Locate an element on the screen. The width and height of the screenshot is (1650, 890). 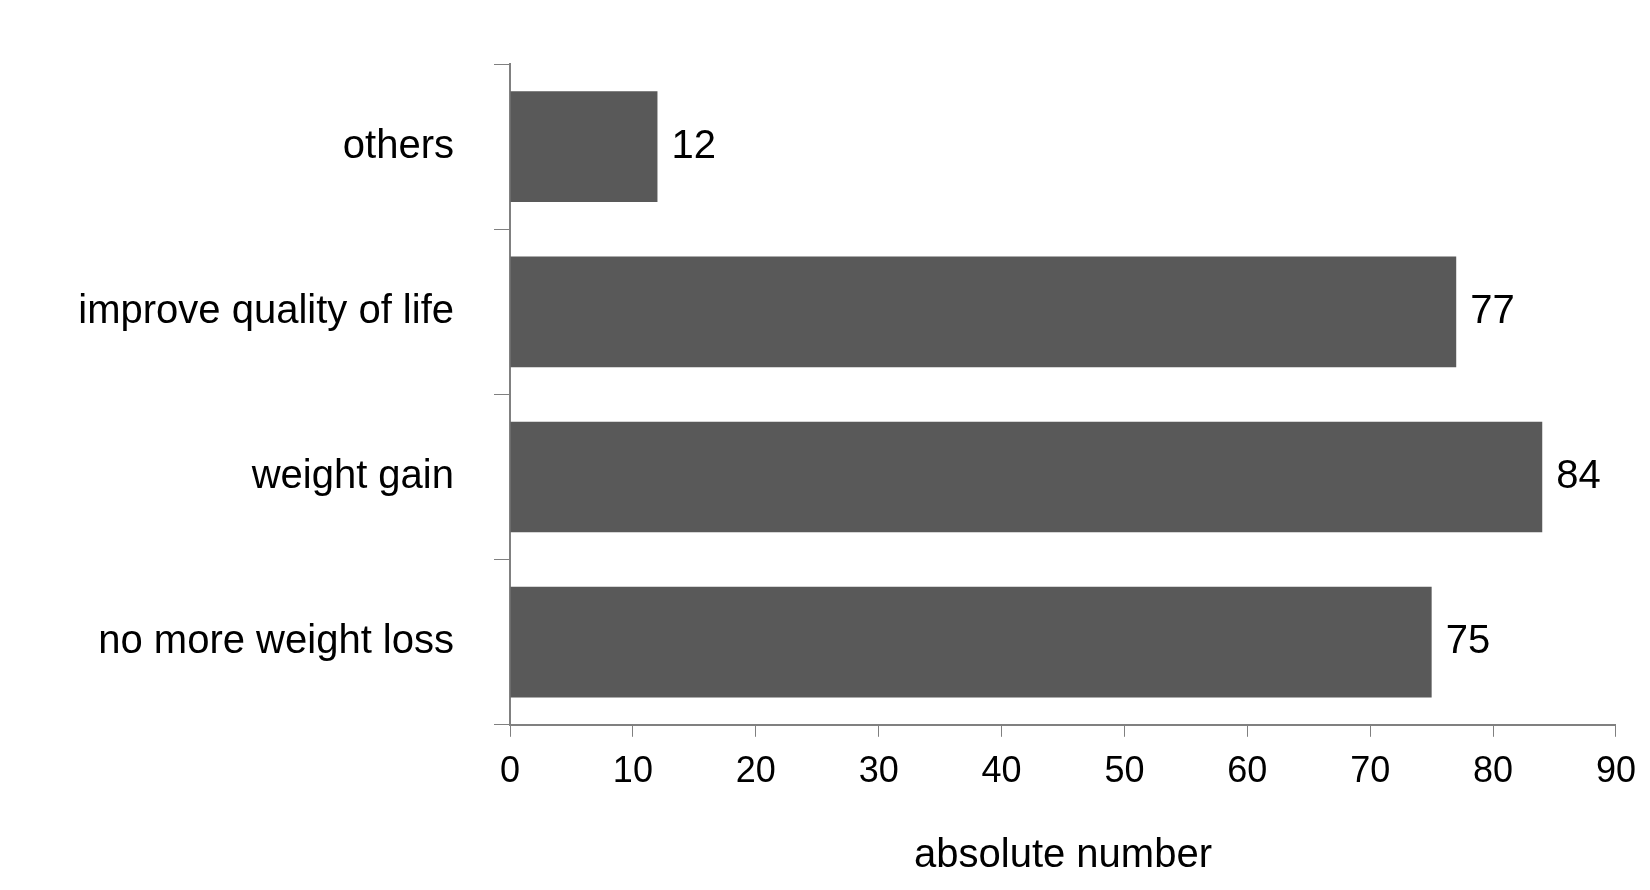
data-label: 84 is located at coordinates (1578, 474).